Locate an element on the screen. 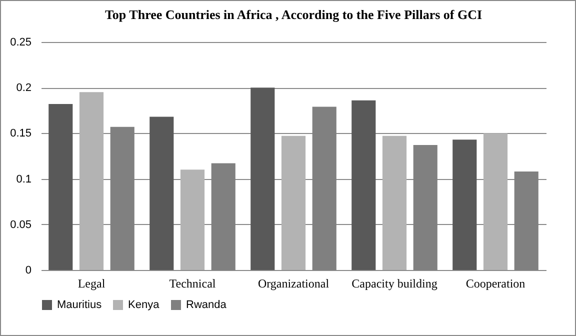  legend-label: Kenya is located at coordinates (144, 305).